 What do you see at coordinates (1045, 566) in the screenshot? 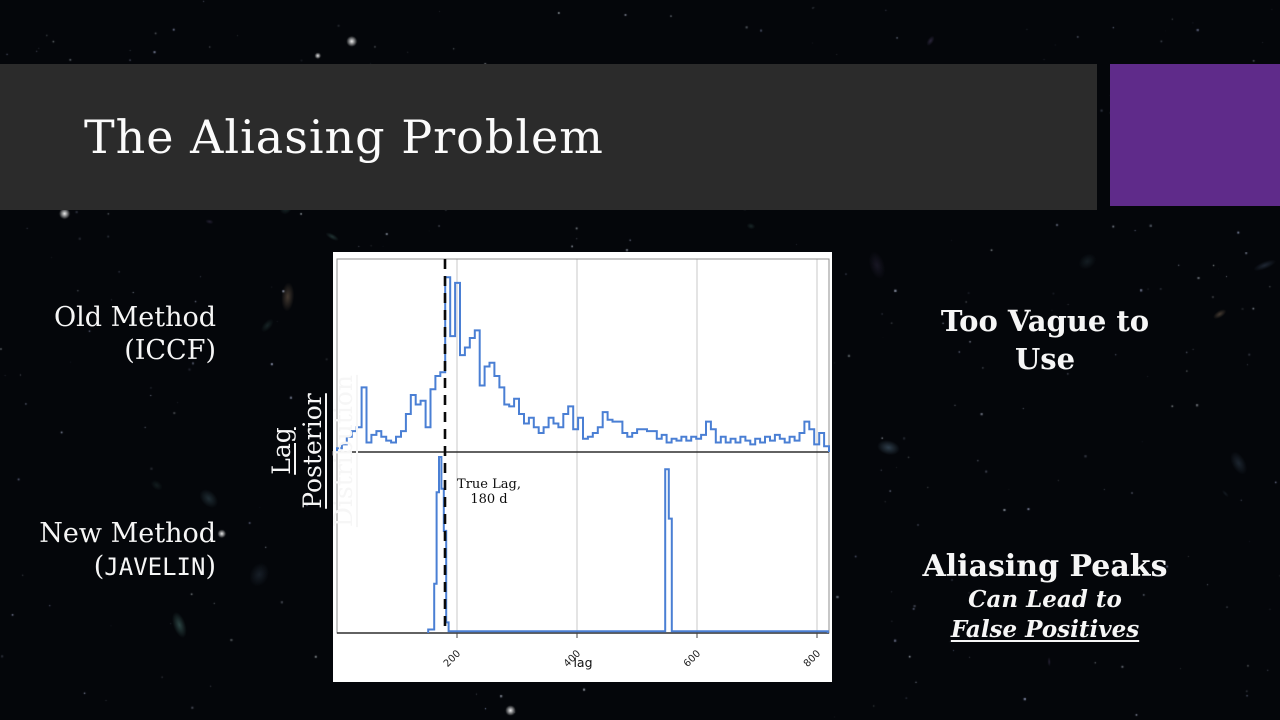
I see `aliasing-peaks-line: Aliasing Peaks` at bounding box center [1045, 566].